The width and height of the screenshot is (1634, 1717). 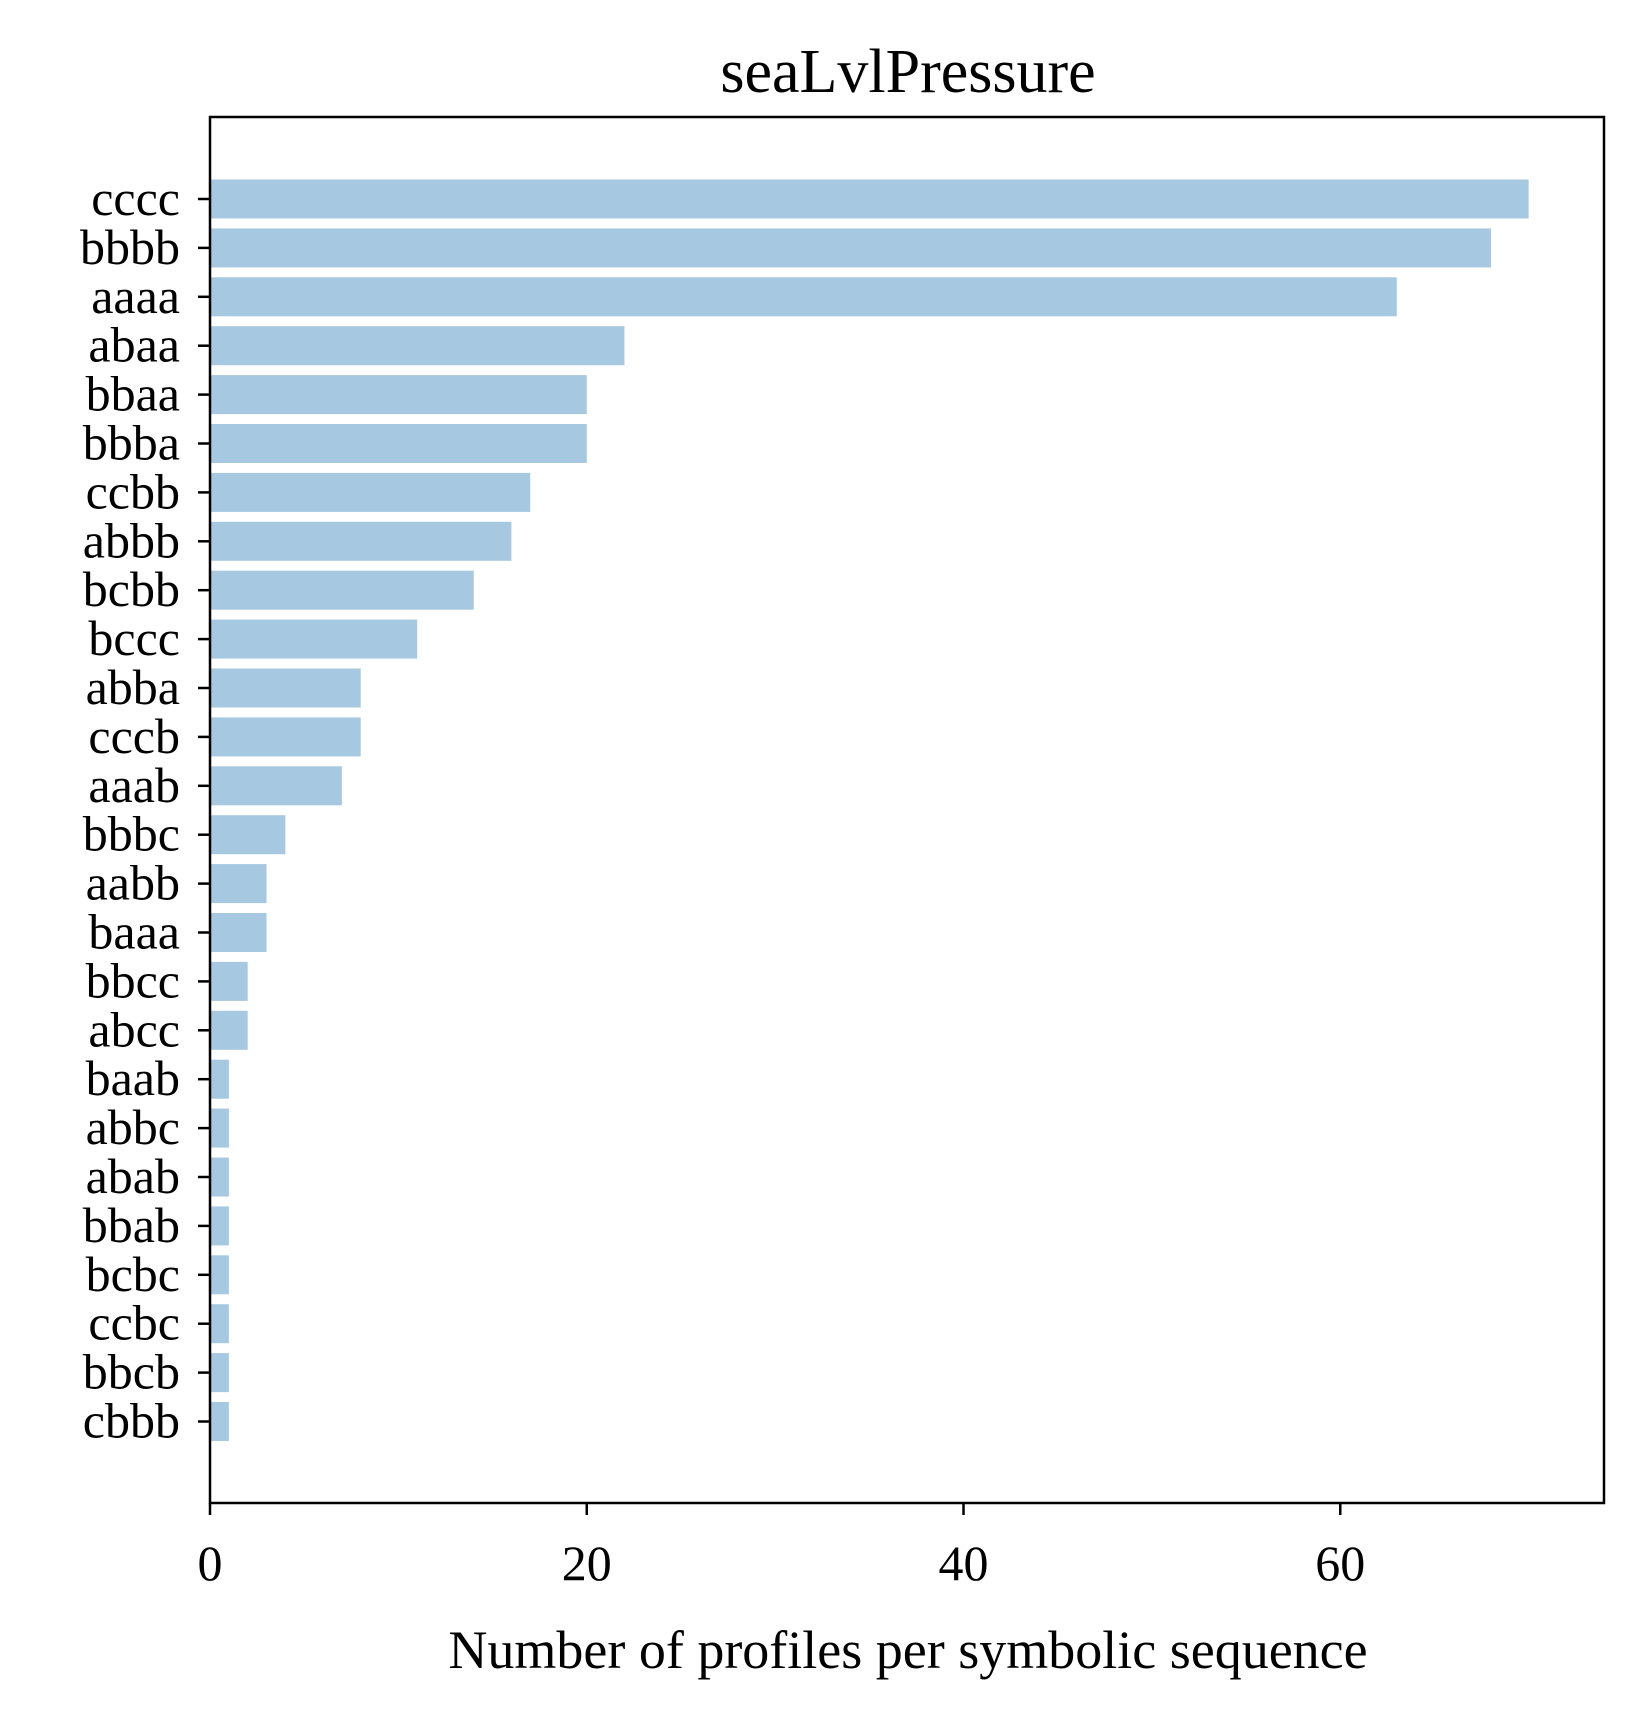 I want to click on bar-bbab, so click(x=219, y=1226).